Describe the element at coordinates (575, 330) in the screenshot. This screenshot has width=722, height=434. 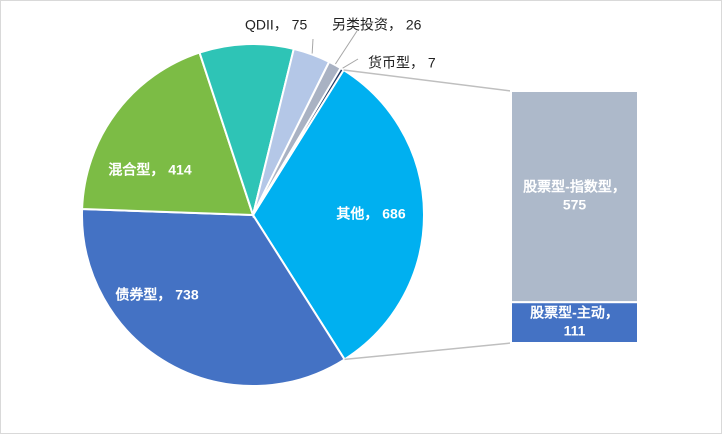
I see `bar-value-股票型-主动: 111` at that location.